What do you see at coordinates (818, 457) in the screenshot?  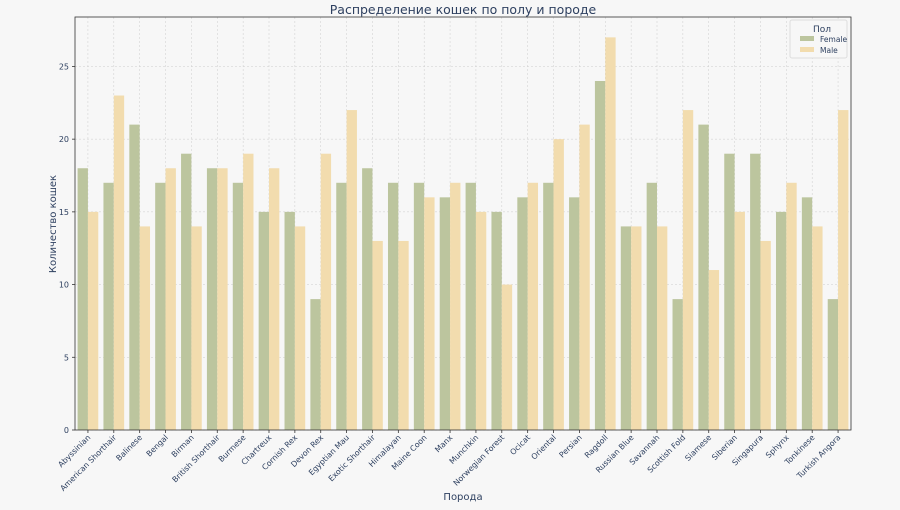 I see `x-tick-label: Turkish Angora` at bounding box center [818, 457].